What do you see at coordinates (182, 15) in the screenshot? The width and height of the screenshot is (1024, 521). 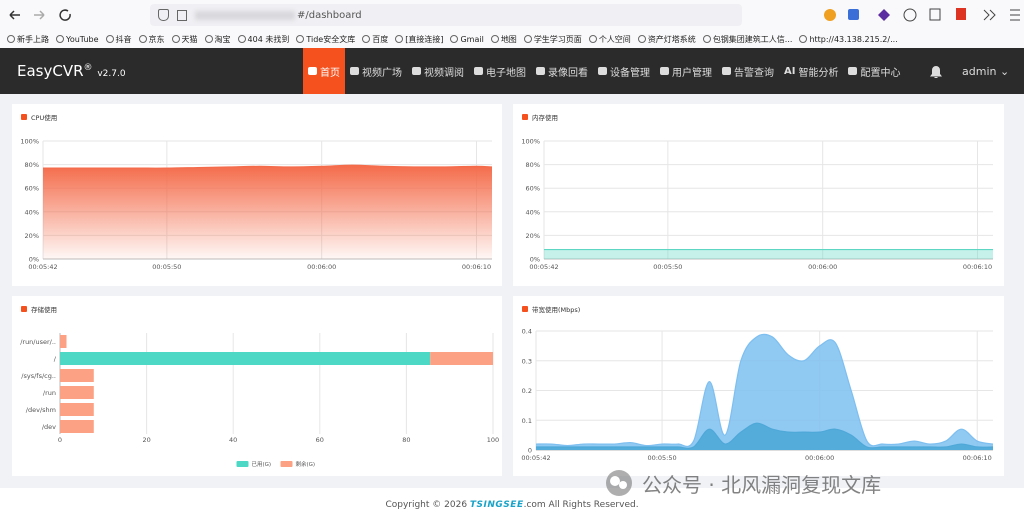 I see `lock-icon` at bounding box center [182, 15].